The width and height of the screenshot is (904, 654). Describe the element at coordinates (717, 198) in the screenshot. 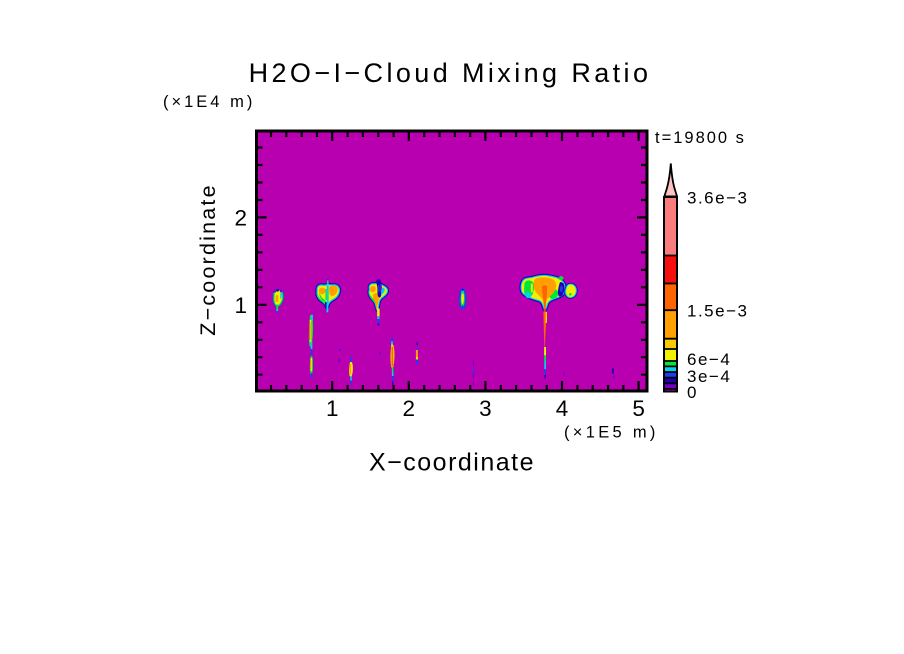

I see `svg-text: 3.6e−3` at that location.